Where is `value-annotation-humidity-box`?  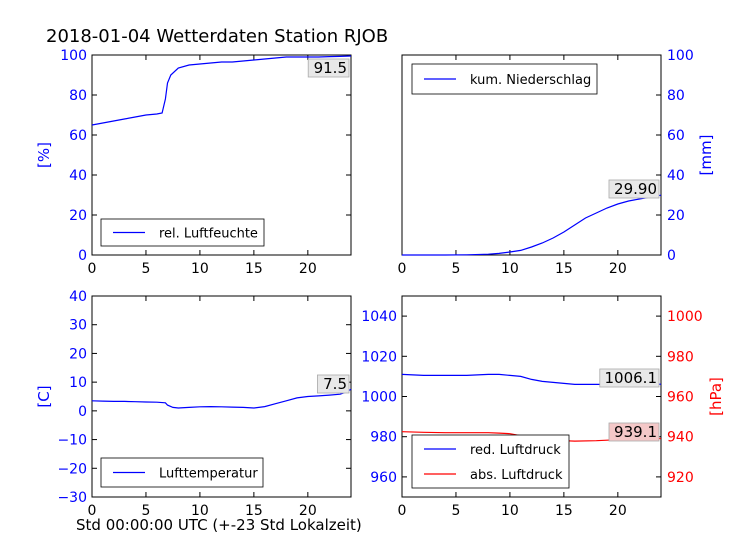
value-annotation-humidity-box is located at coordinates (328, 68).